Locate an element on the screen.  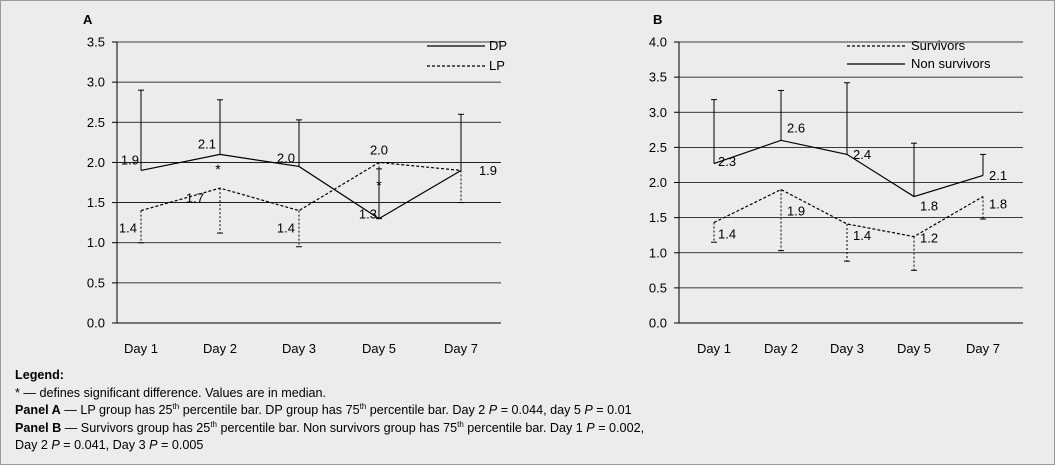
panel-b-text: Day 2 is located at coordinates (33, 445).